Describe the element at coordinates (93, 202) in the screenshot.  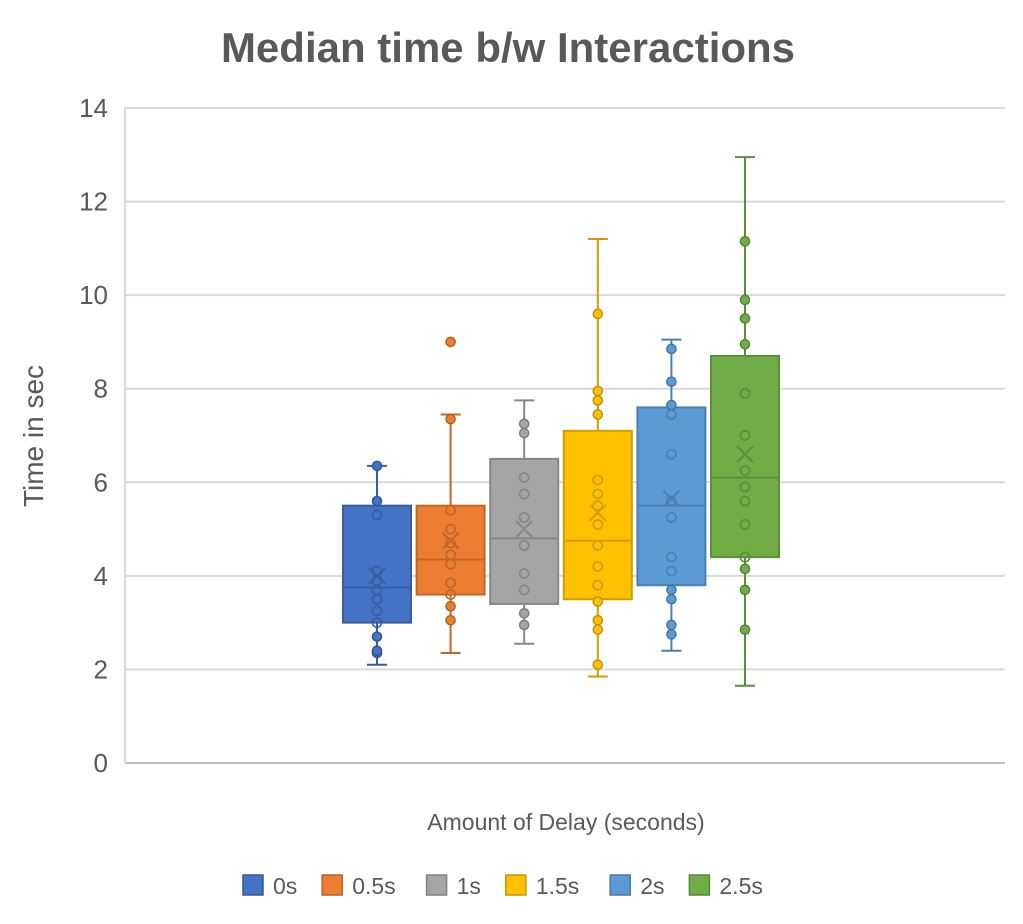
I see `y-tick-label: 12` at that location.